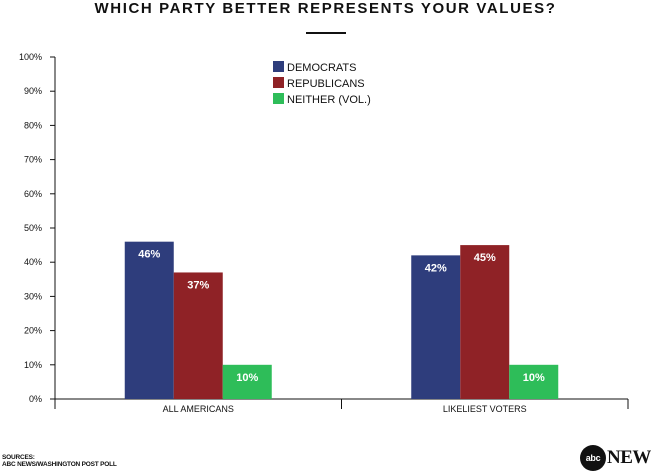 Image resolution: width=651 pixels, height=472 pixels. Describe the element at coordinates (33, 228) in the screenshot. I see `y-tick-label: 50%` at that location.